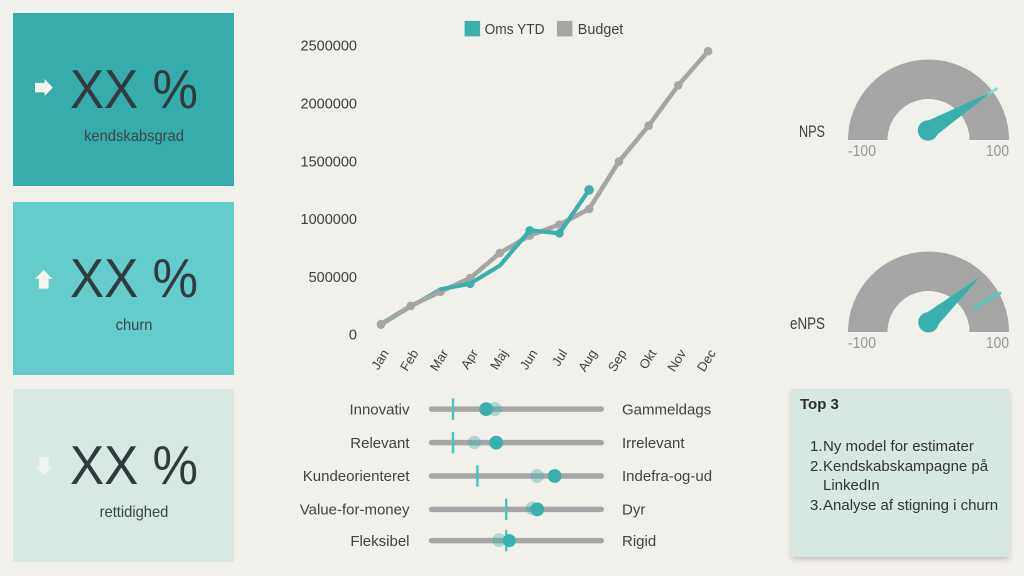 This screenshot has width=1024, height=576. I want to click on svg-text: Irrelevant, so click(653, 443).